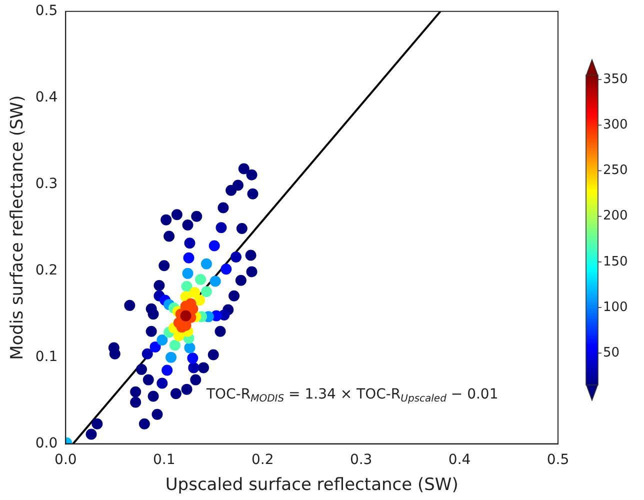 The width and height of the screenshot is (644, 500). What do you see at coordinates (46, 356) in the screenshot?
I see `y-tick-label: 0.1` at bounding box center [46, 356].